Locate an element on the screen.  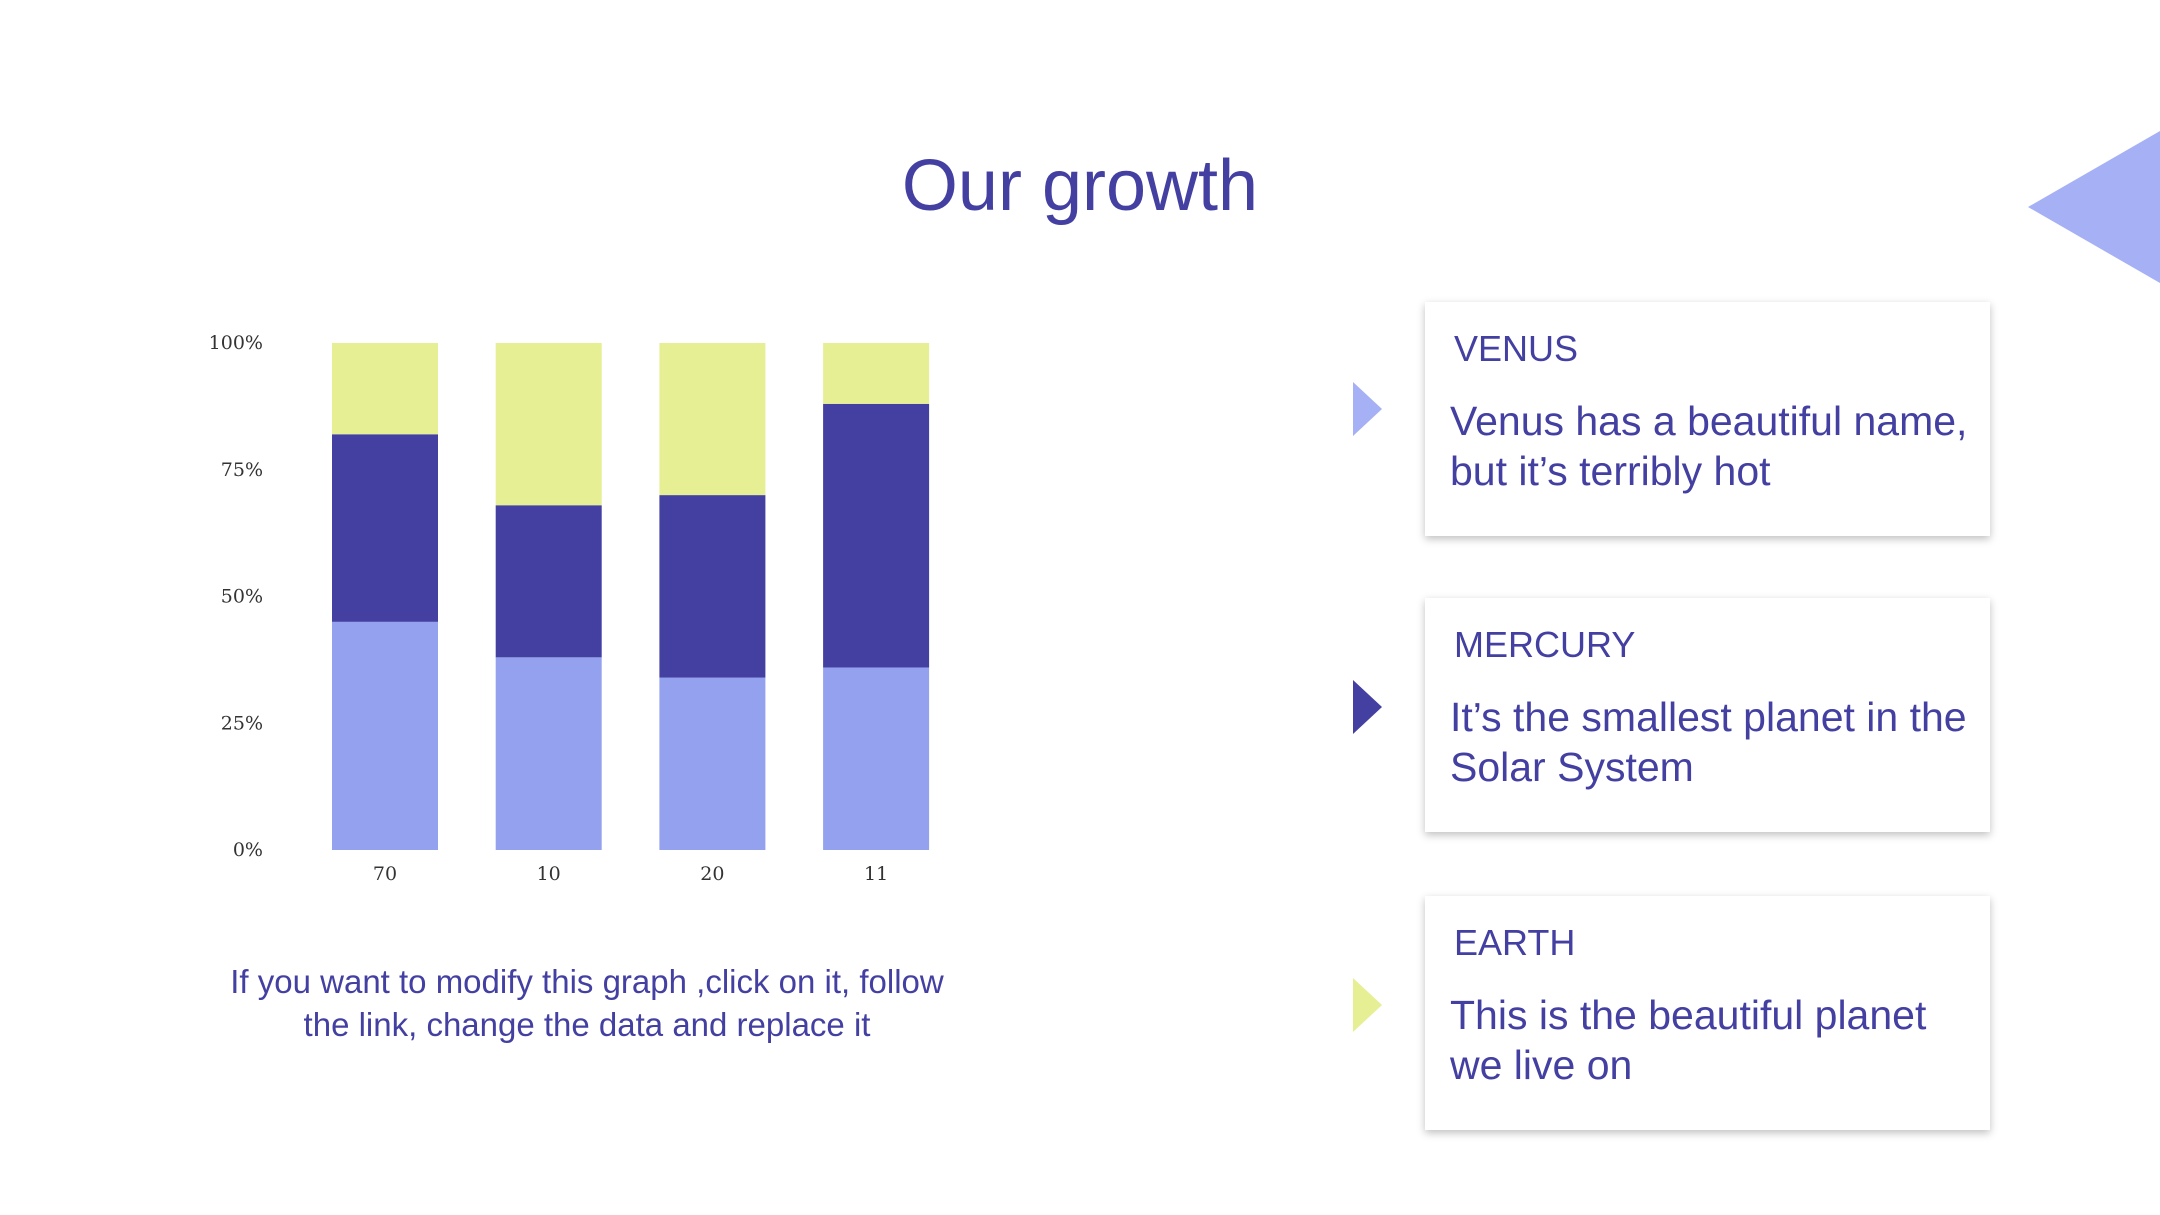
card-heading: EARTH is located at coordinates (1515, 942).